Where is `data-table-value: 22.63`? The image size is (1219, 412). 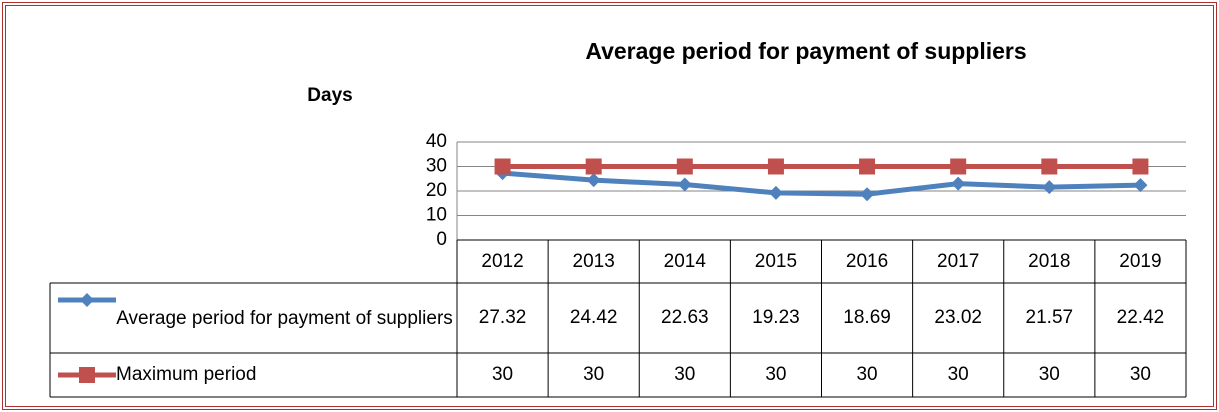
data-table-value: 22.63 is located at coordinates (685, 317).